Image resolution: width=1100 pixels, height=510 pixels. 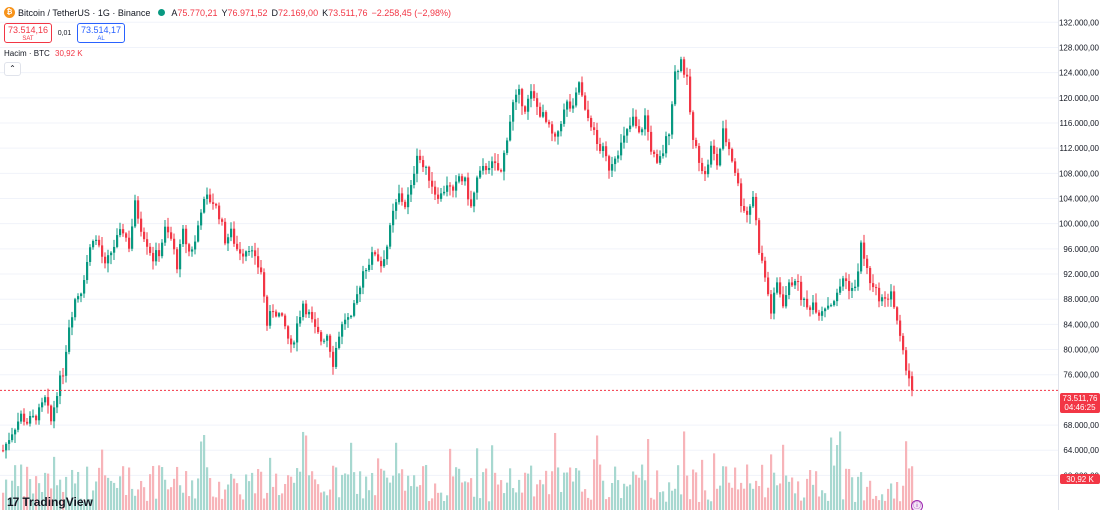 I want to click on price-tick-label: 68.000,00, so click(x=1081, y=425).